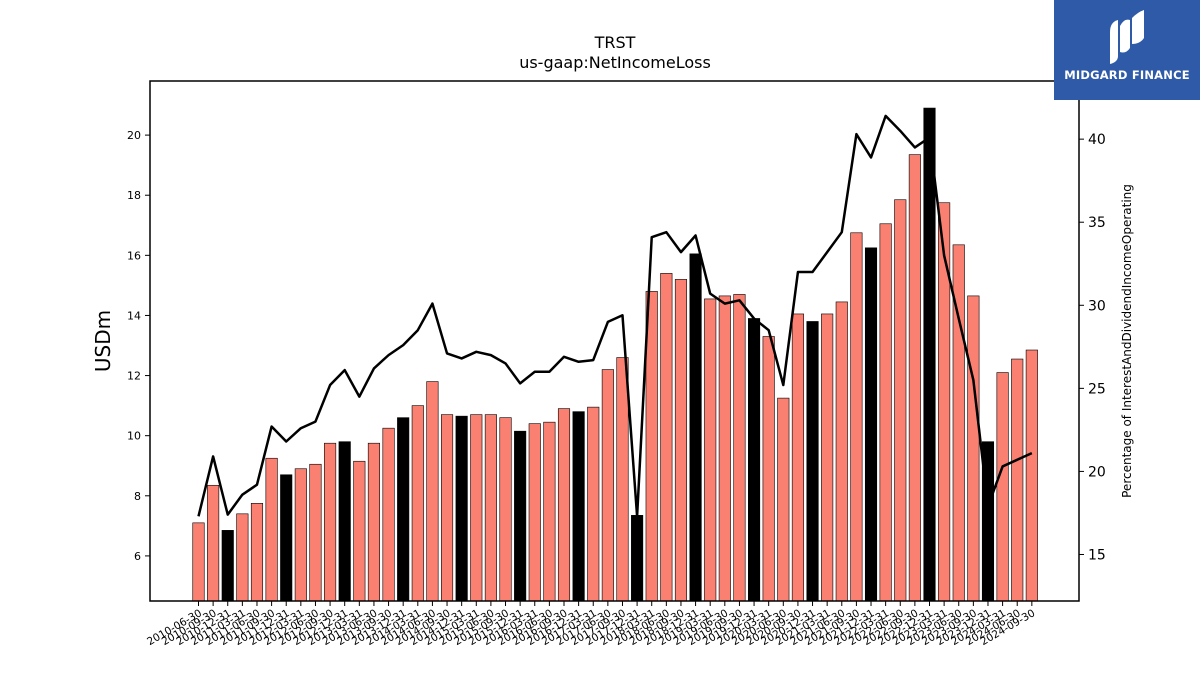 The width and height of the screenshot is (1200, 679). I want to click on left-y-axis: 6 8 10 12 14 16 18 20, so click(138, 346).